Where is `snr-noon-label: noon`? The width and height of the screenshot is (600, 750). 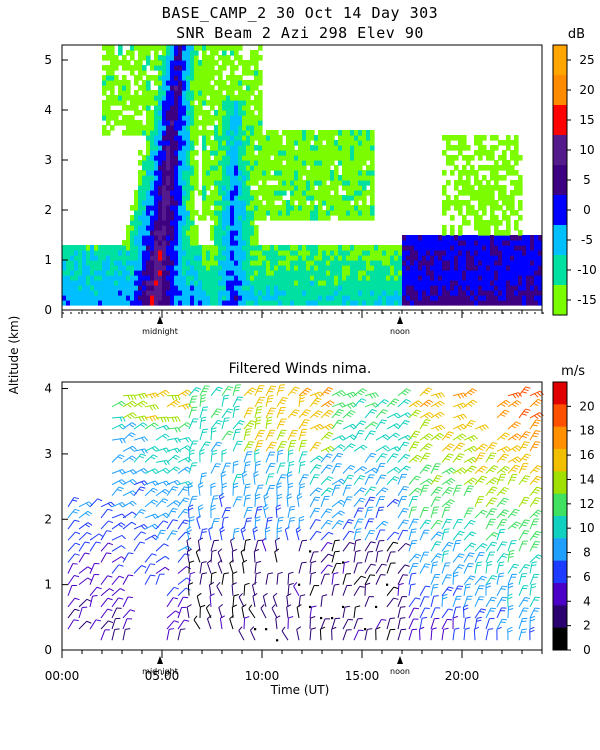
snr-noon-label: noon is located at coordinates (400, 331).